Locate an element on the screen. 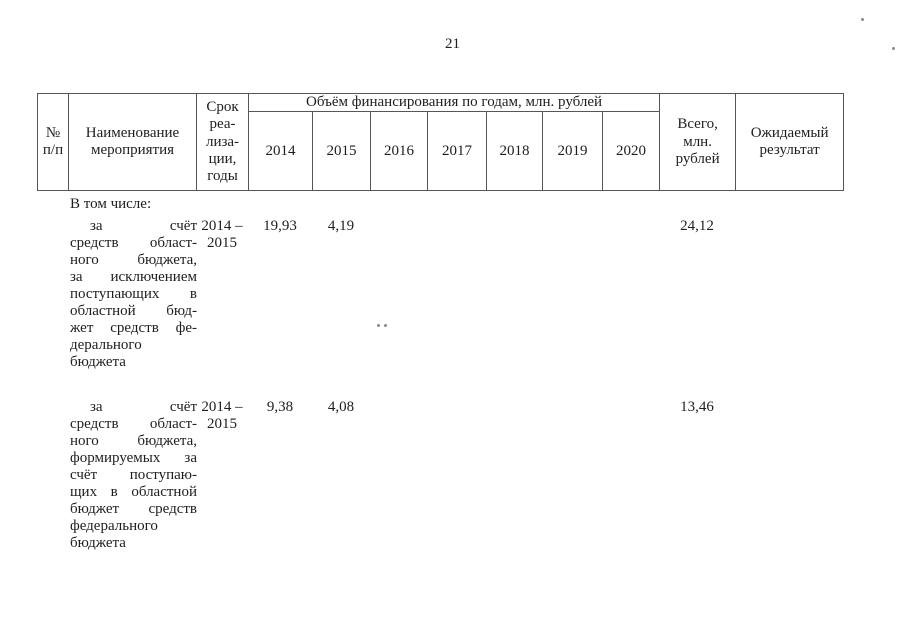 This screenshot has width=905, height=640. row-total: 13,46 is located at coordinates (697, 407).